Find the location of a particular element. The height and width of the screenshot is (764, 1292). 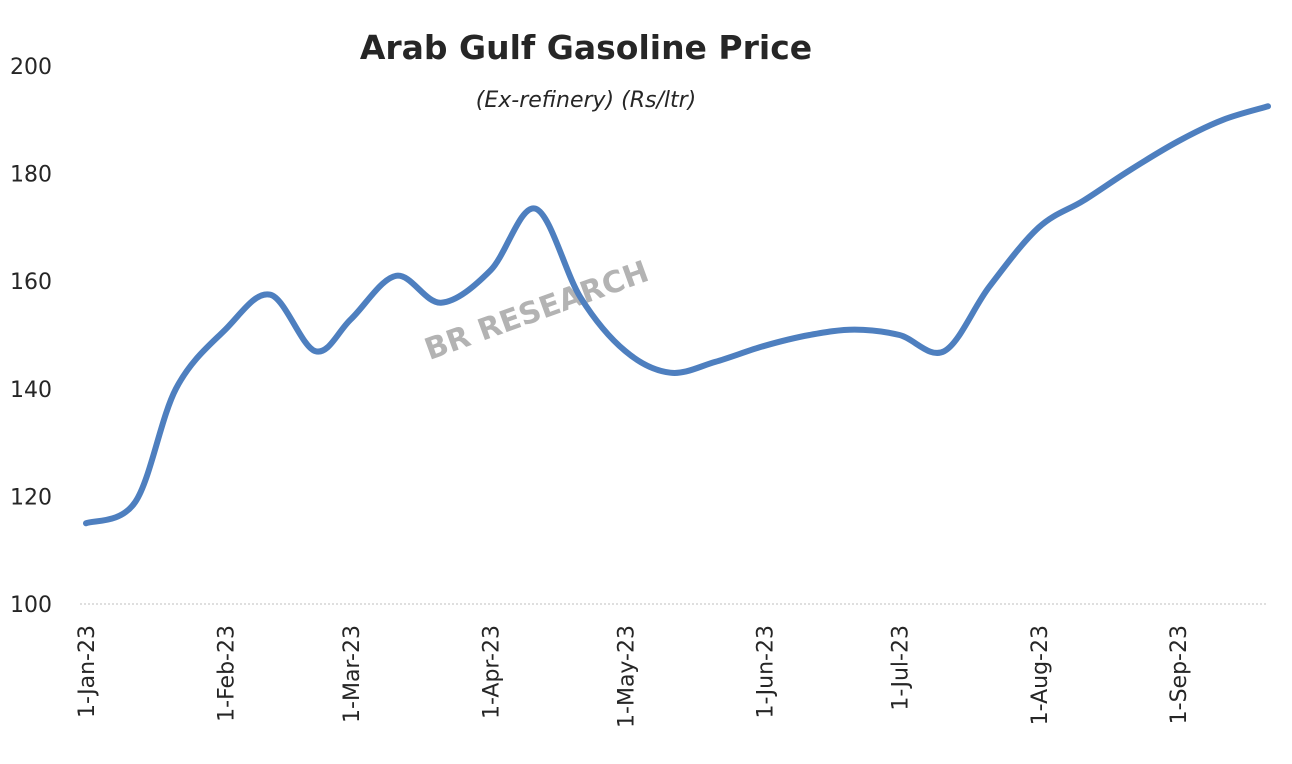

watermark: BR RESEARCH is located at coordinates (536, 310).